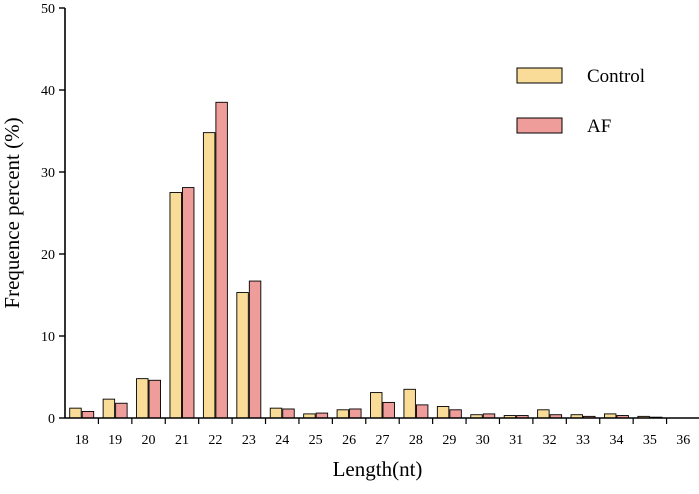  Describe the element at coordinates (48, 337) in the screenshot. I see `y-tick-label-10: 10` at that location.